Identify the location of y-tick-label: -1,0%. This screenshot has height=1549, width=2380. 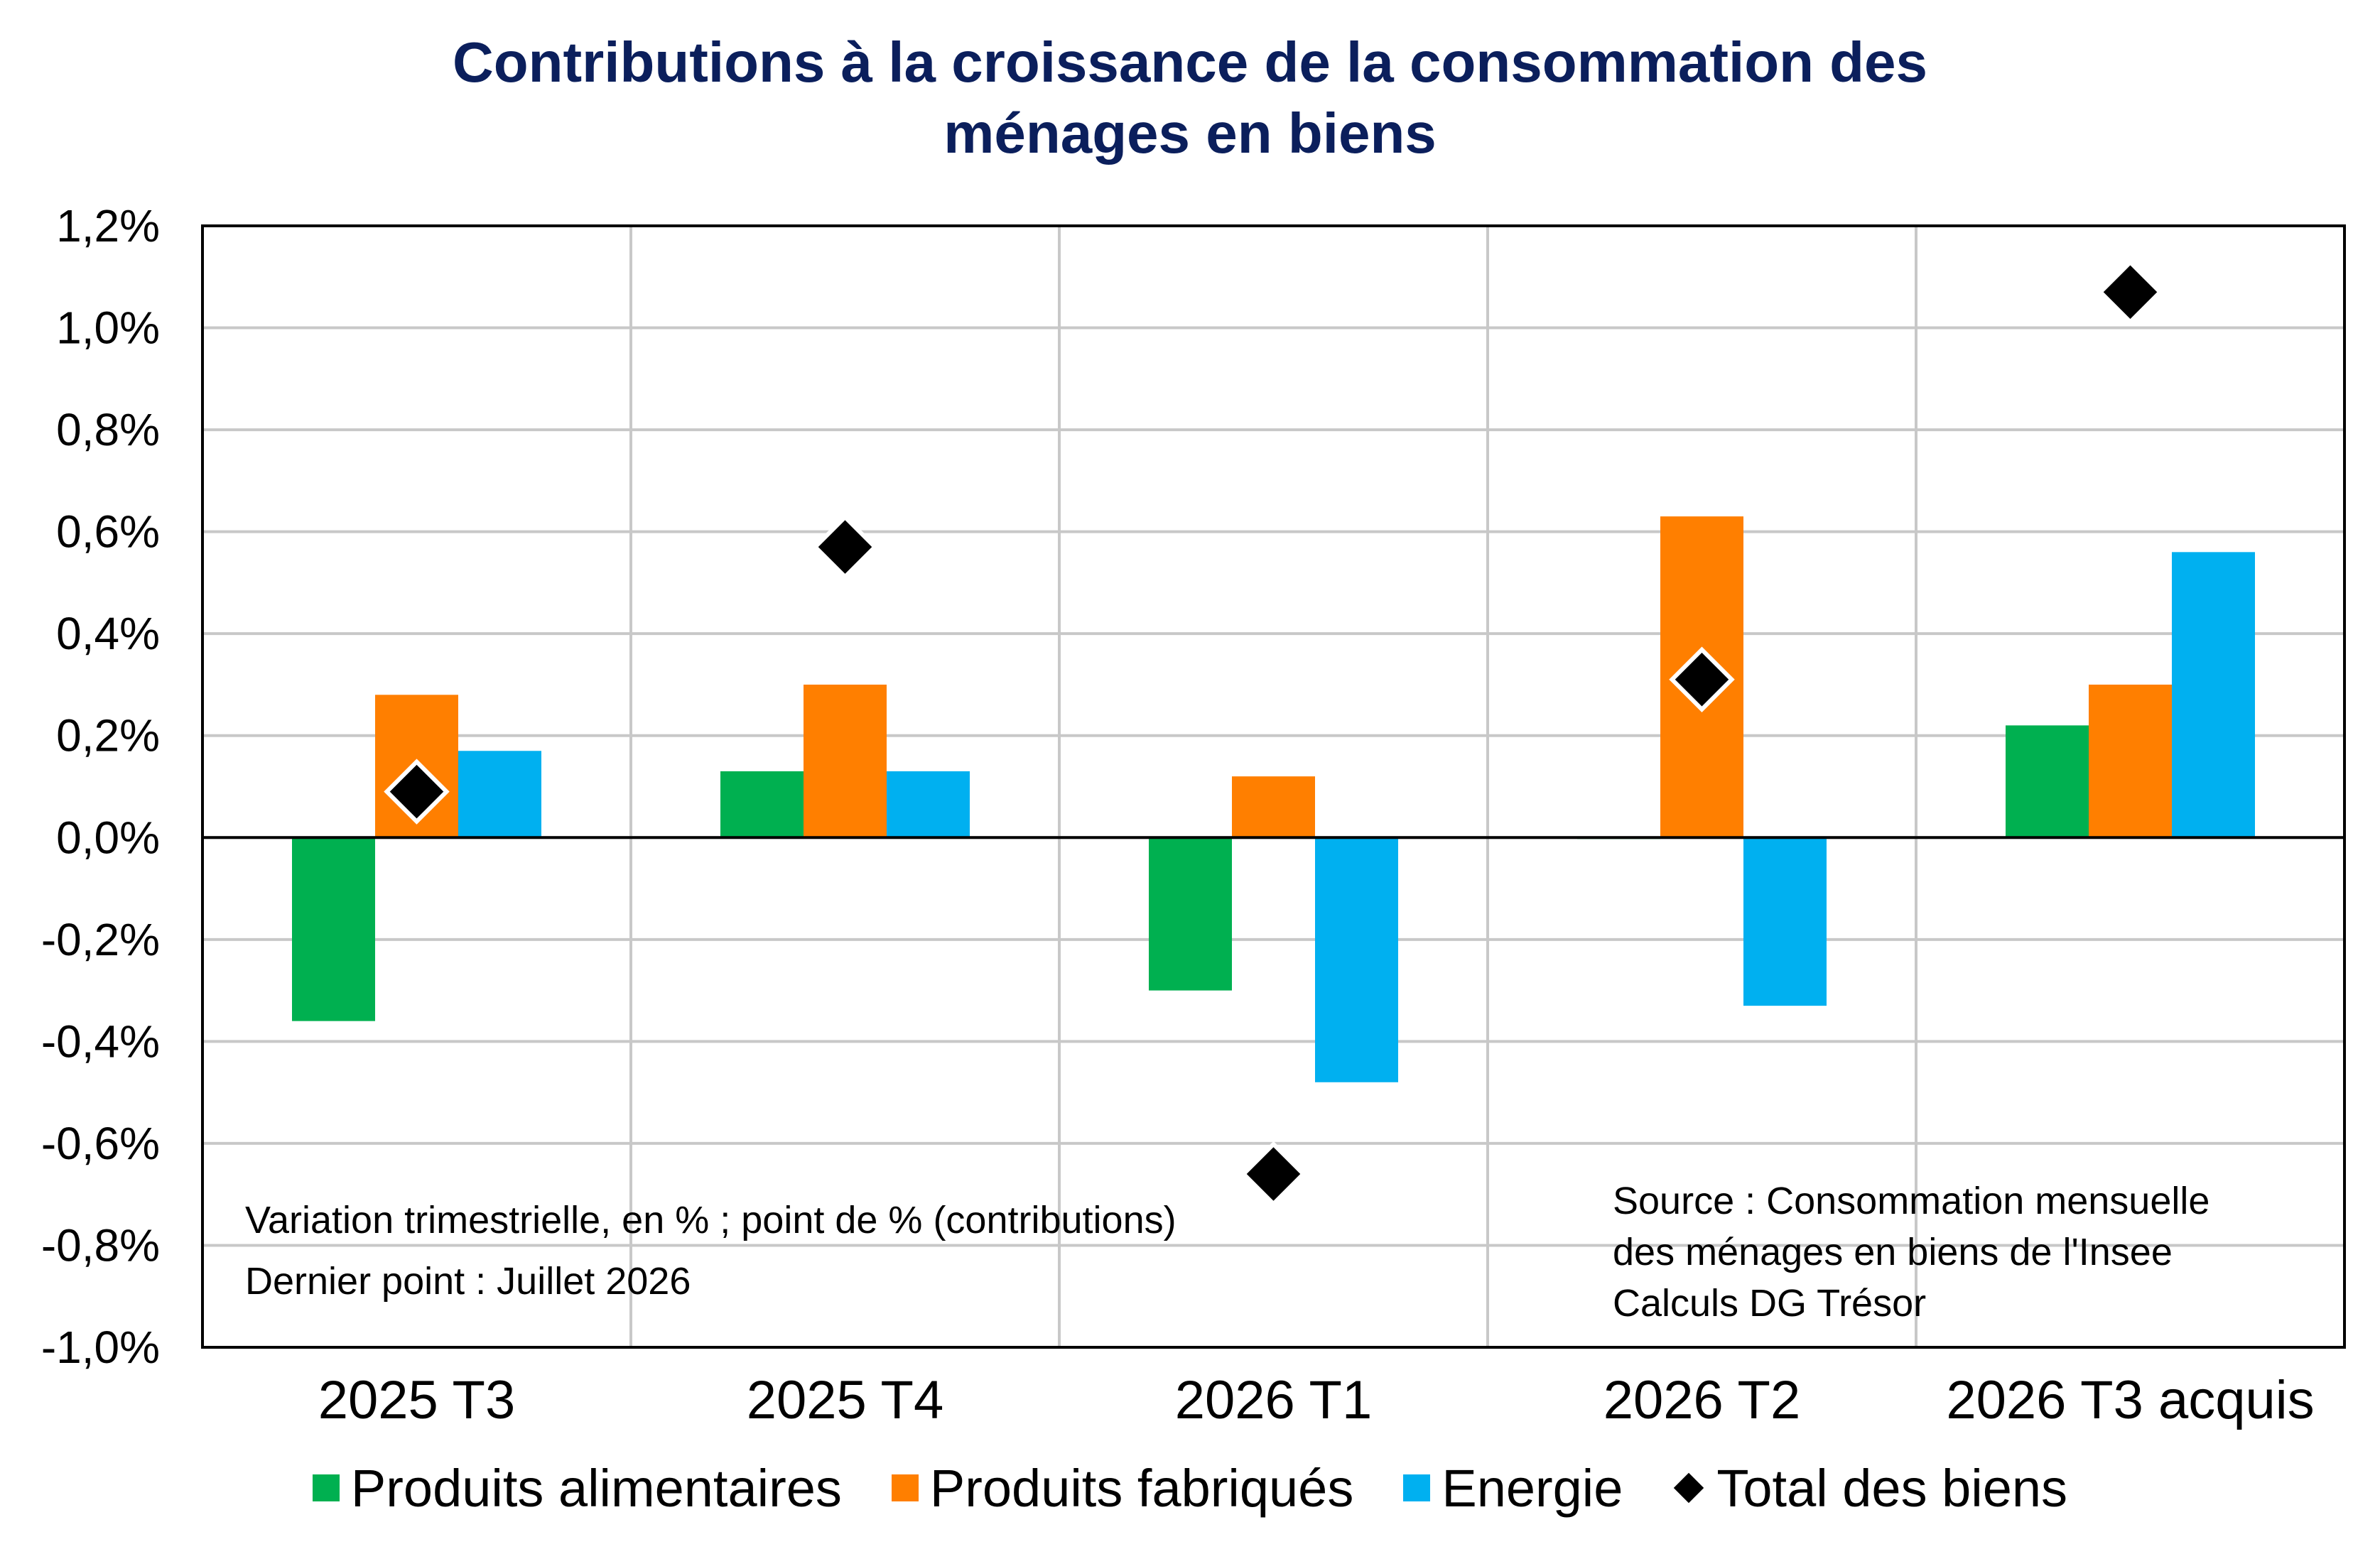
(101, 1347).